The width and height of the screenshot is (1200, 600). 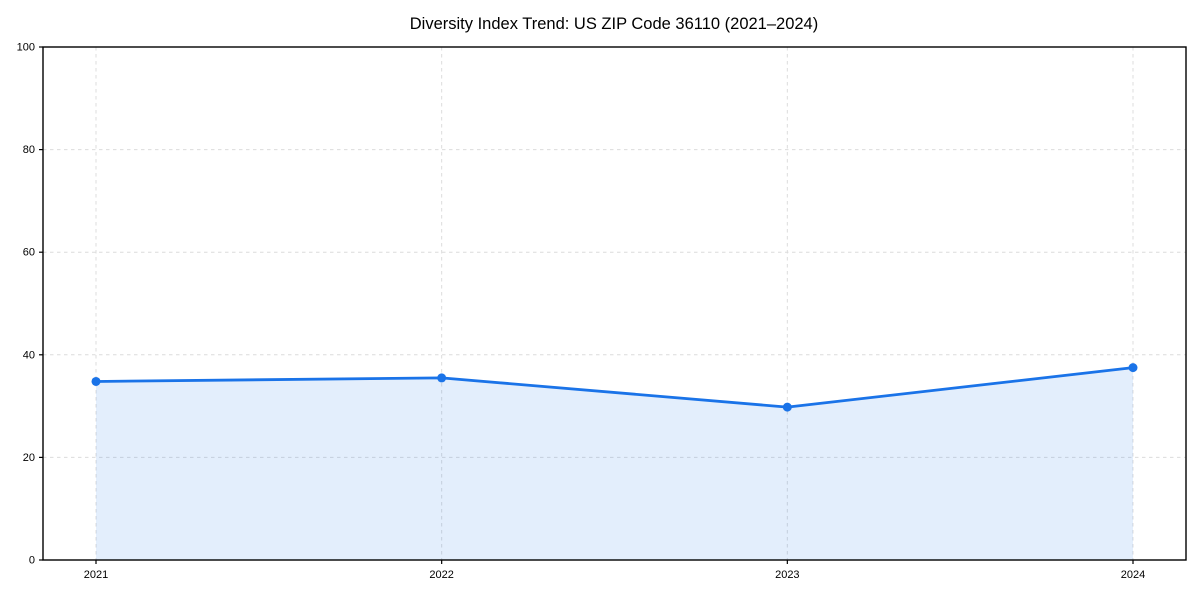 I want to click on y-tick-label: 0, so click(x=32, y=561).